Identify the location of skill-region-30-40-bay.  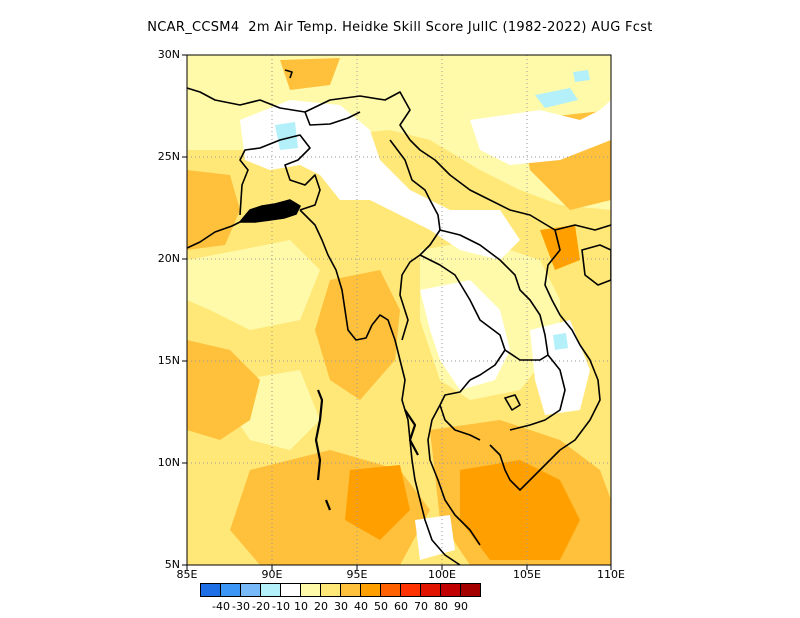
(213, 210).